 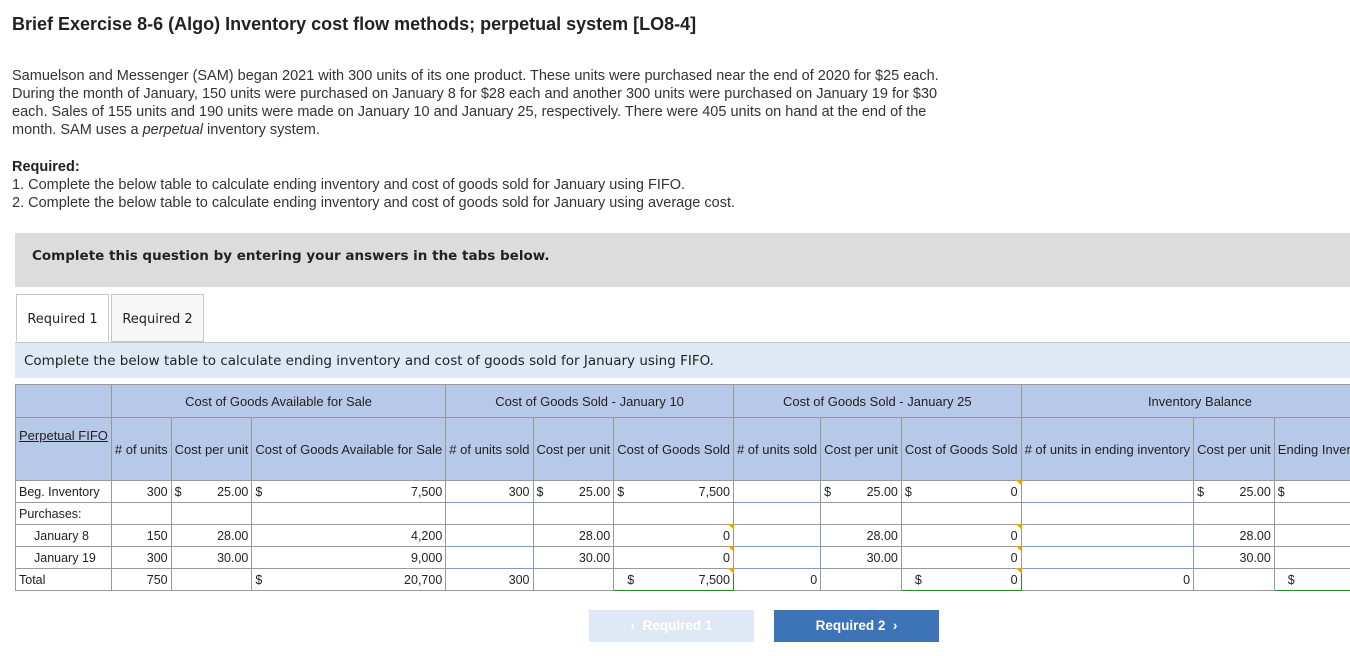 I want to click on jan25-cogs-total: $0, so click(x=961, y=579).